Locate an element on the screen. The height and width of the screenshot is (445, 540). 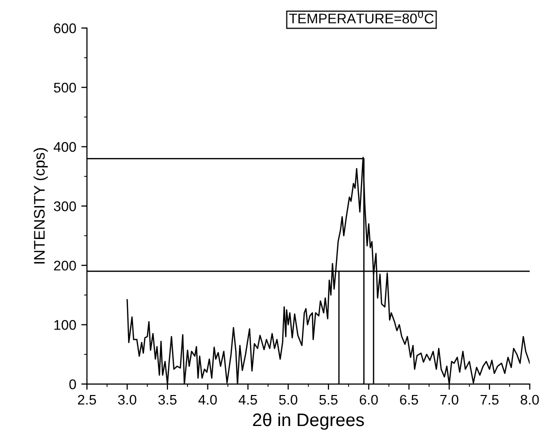
x-tick-label: 6.0 is located at coordinates (369, 399).